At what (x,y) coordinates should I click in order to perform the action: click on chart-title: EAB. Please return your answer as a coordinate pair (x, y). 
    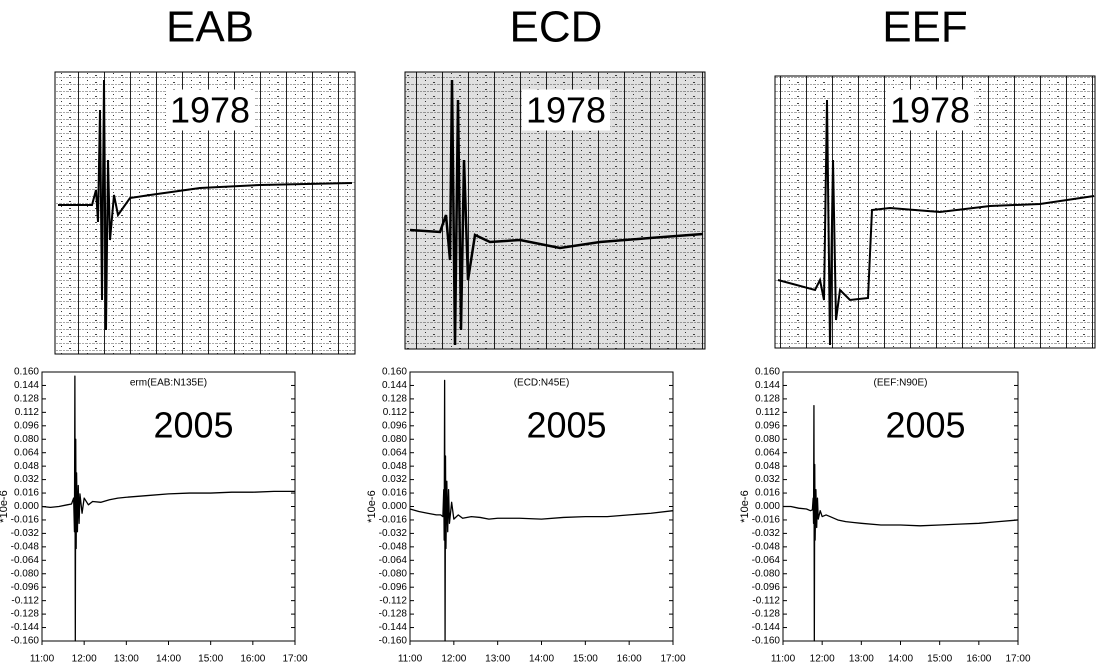
    Looking at the image, I should click on (210, 27).